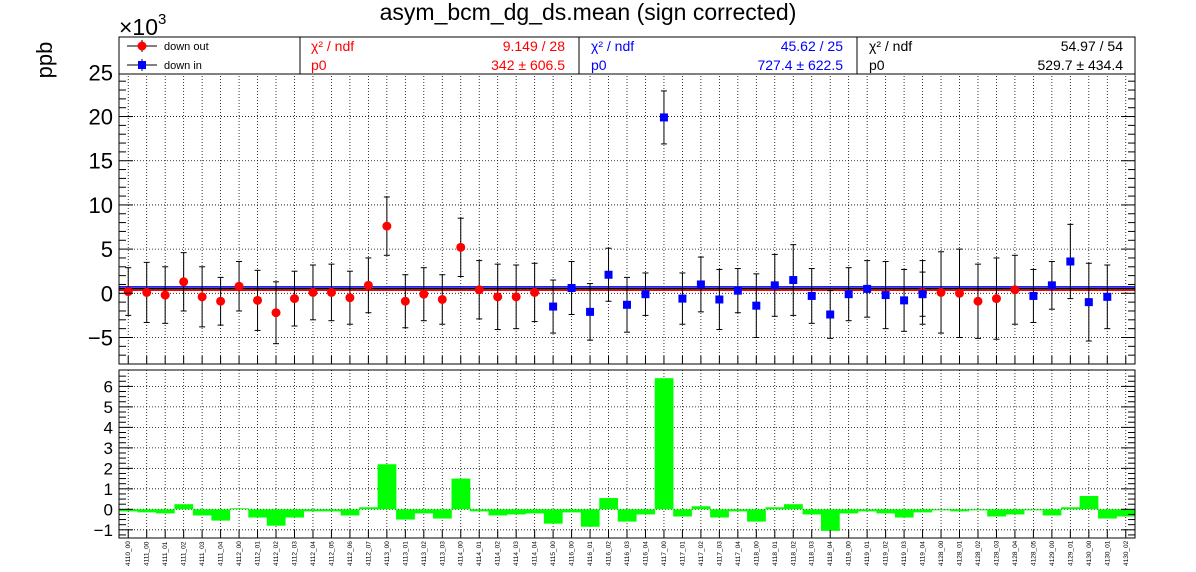  I want to click on x-category-label: 4114_02, so click(498, 553).